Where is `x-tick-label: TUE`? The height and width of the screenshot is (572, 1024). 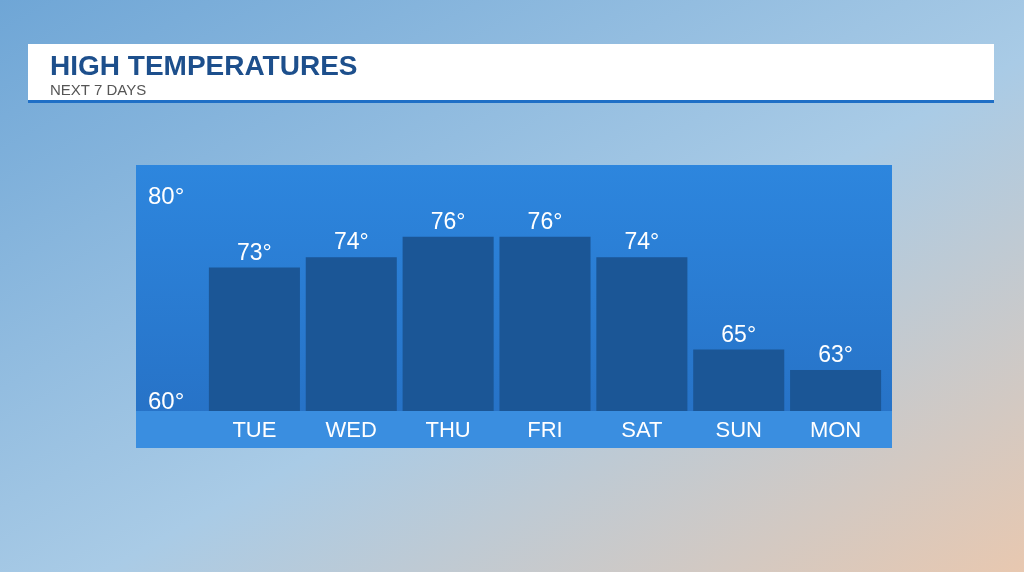 x-tick-label: TUE is located at coordinates (254, 430).